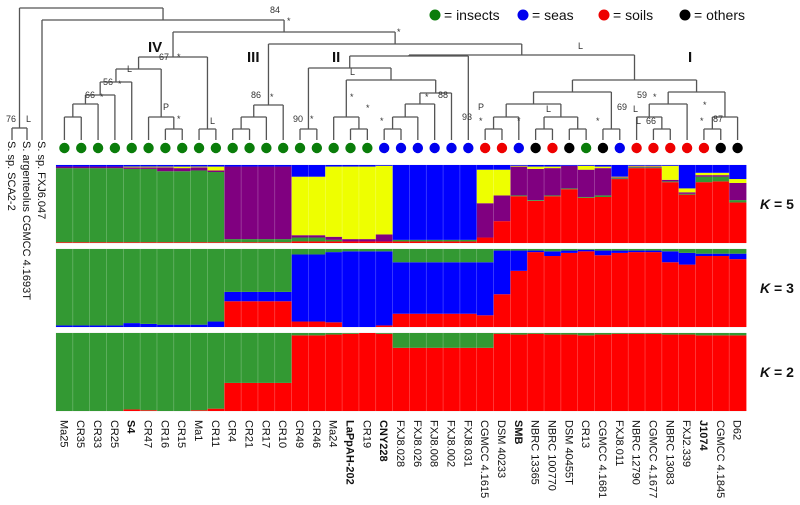 Image resolution: width=800 pixels, height=505 pixels. I want to click on sample-label: NBRC 13083, so click(669, 452).